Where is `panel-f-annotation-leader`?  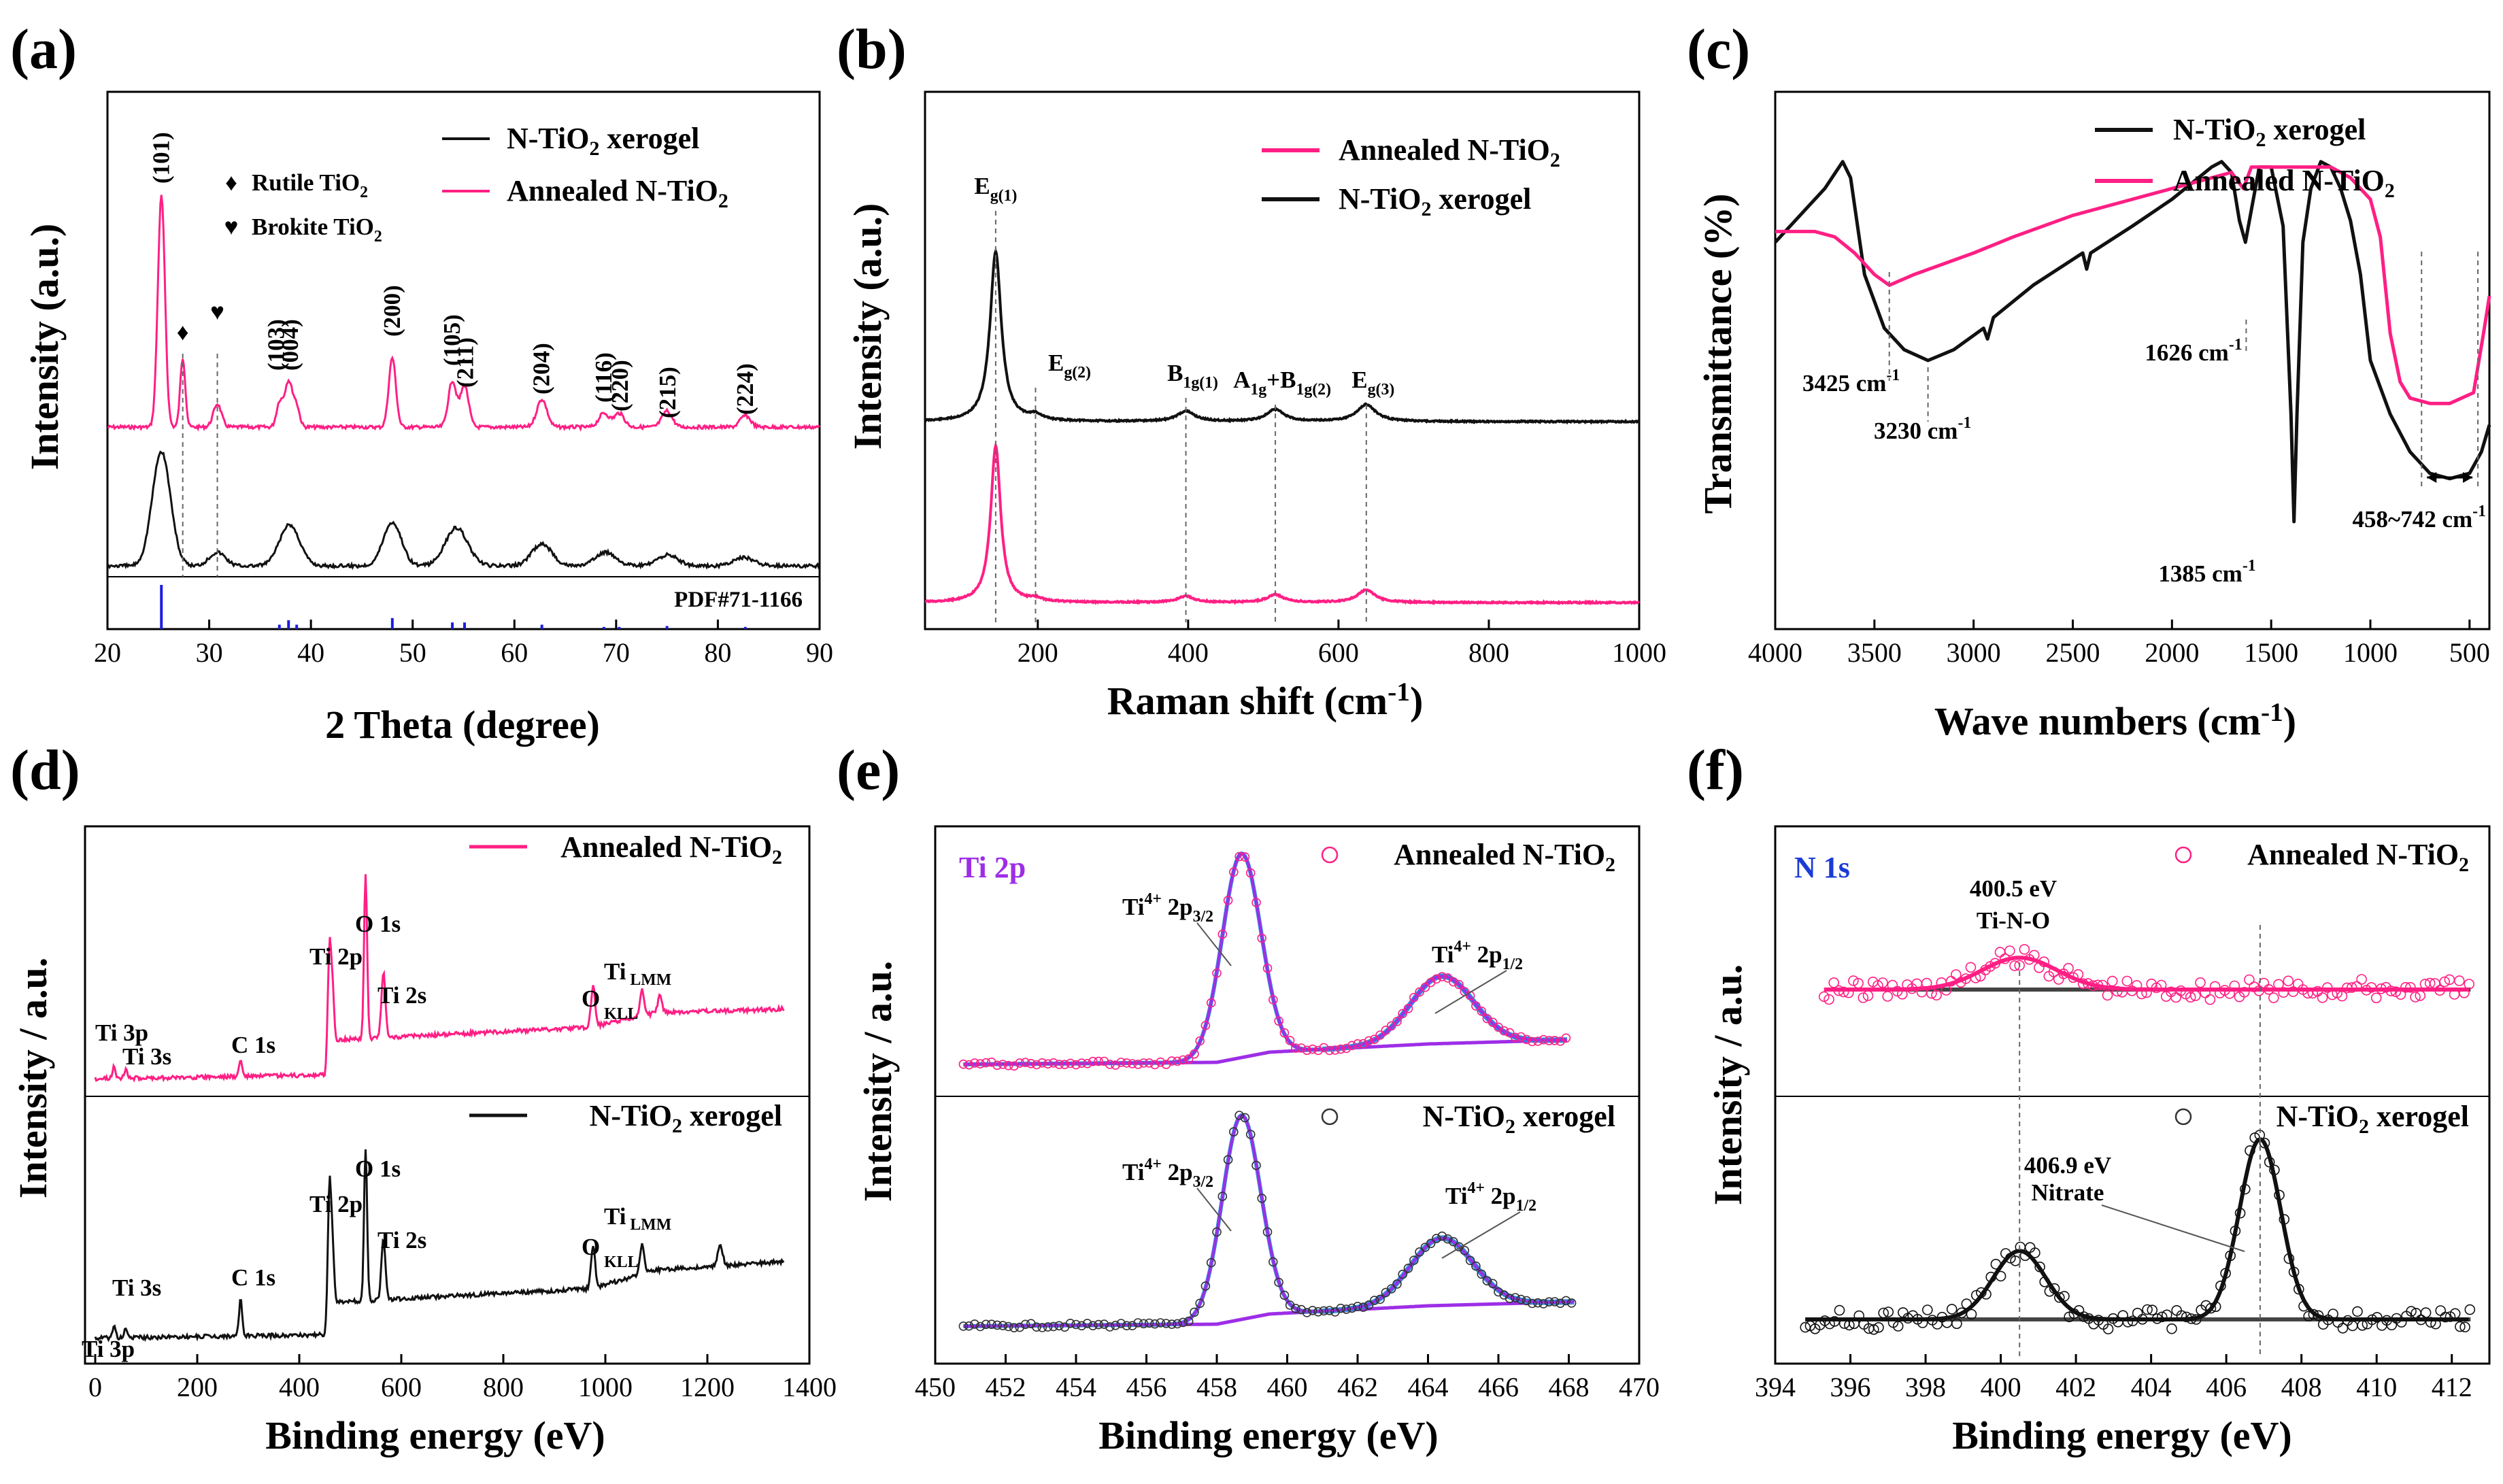 panel-f-annotation-leader is located at coordinates (2173, 1228).